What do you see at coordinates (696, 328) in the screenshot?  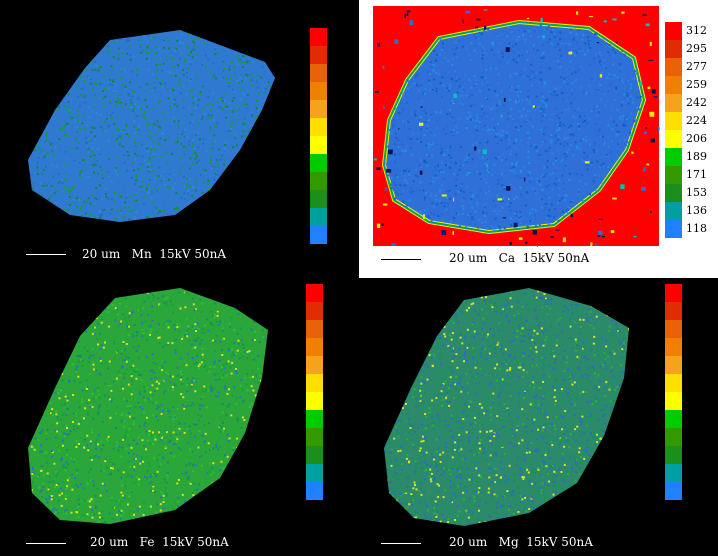 I see `colorbar-tick-label: 112` at bounding box center [696, 328].